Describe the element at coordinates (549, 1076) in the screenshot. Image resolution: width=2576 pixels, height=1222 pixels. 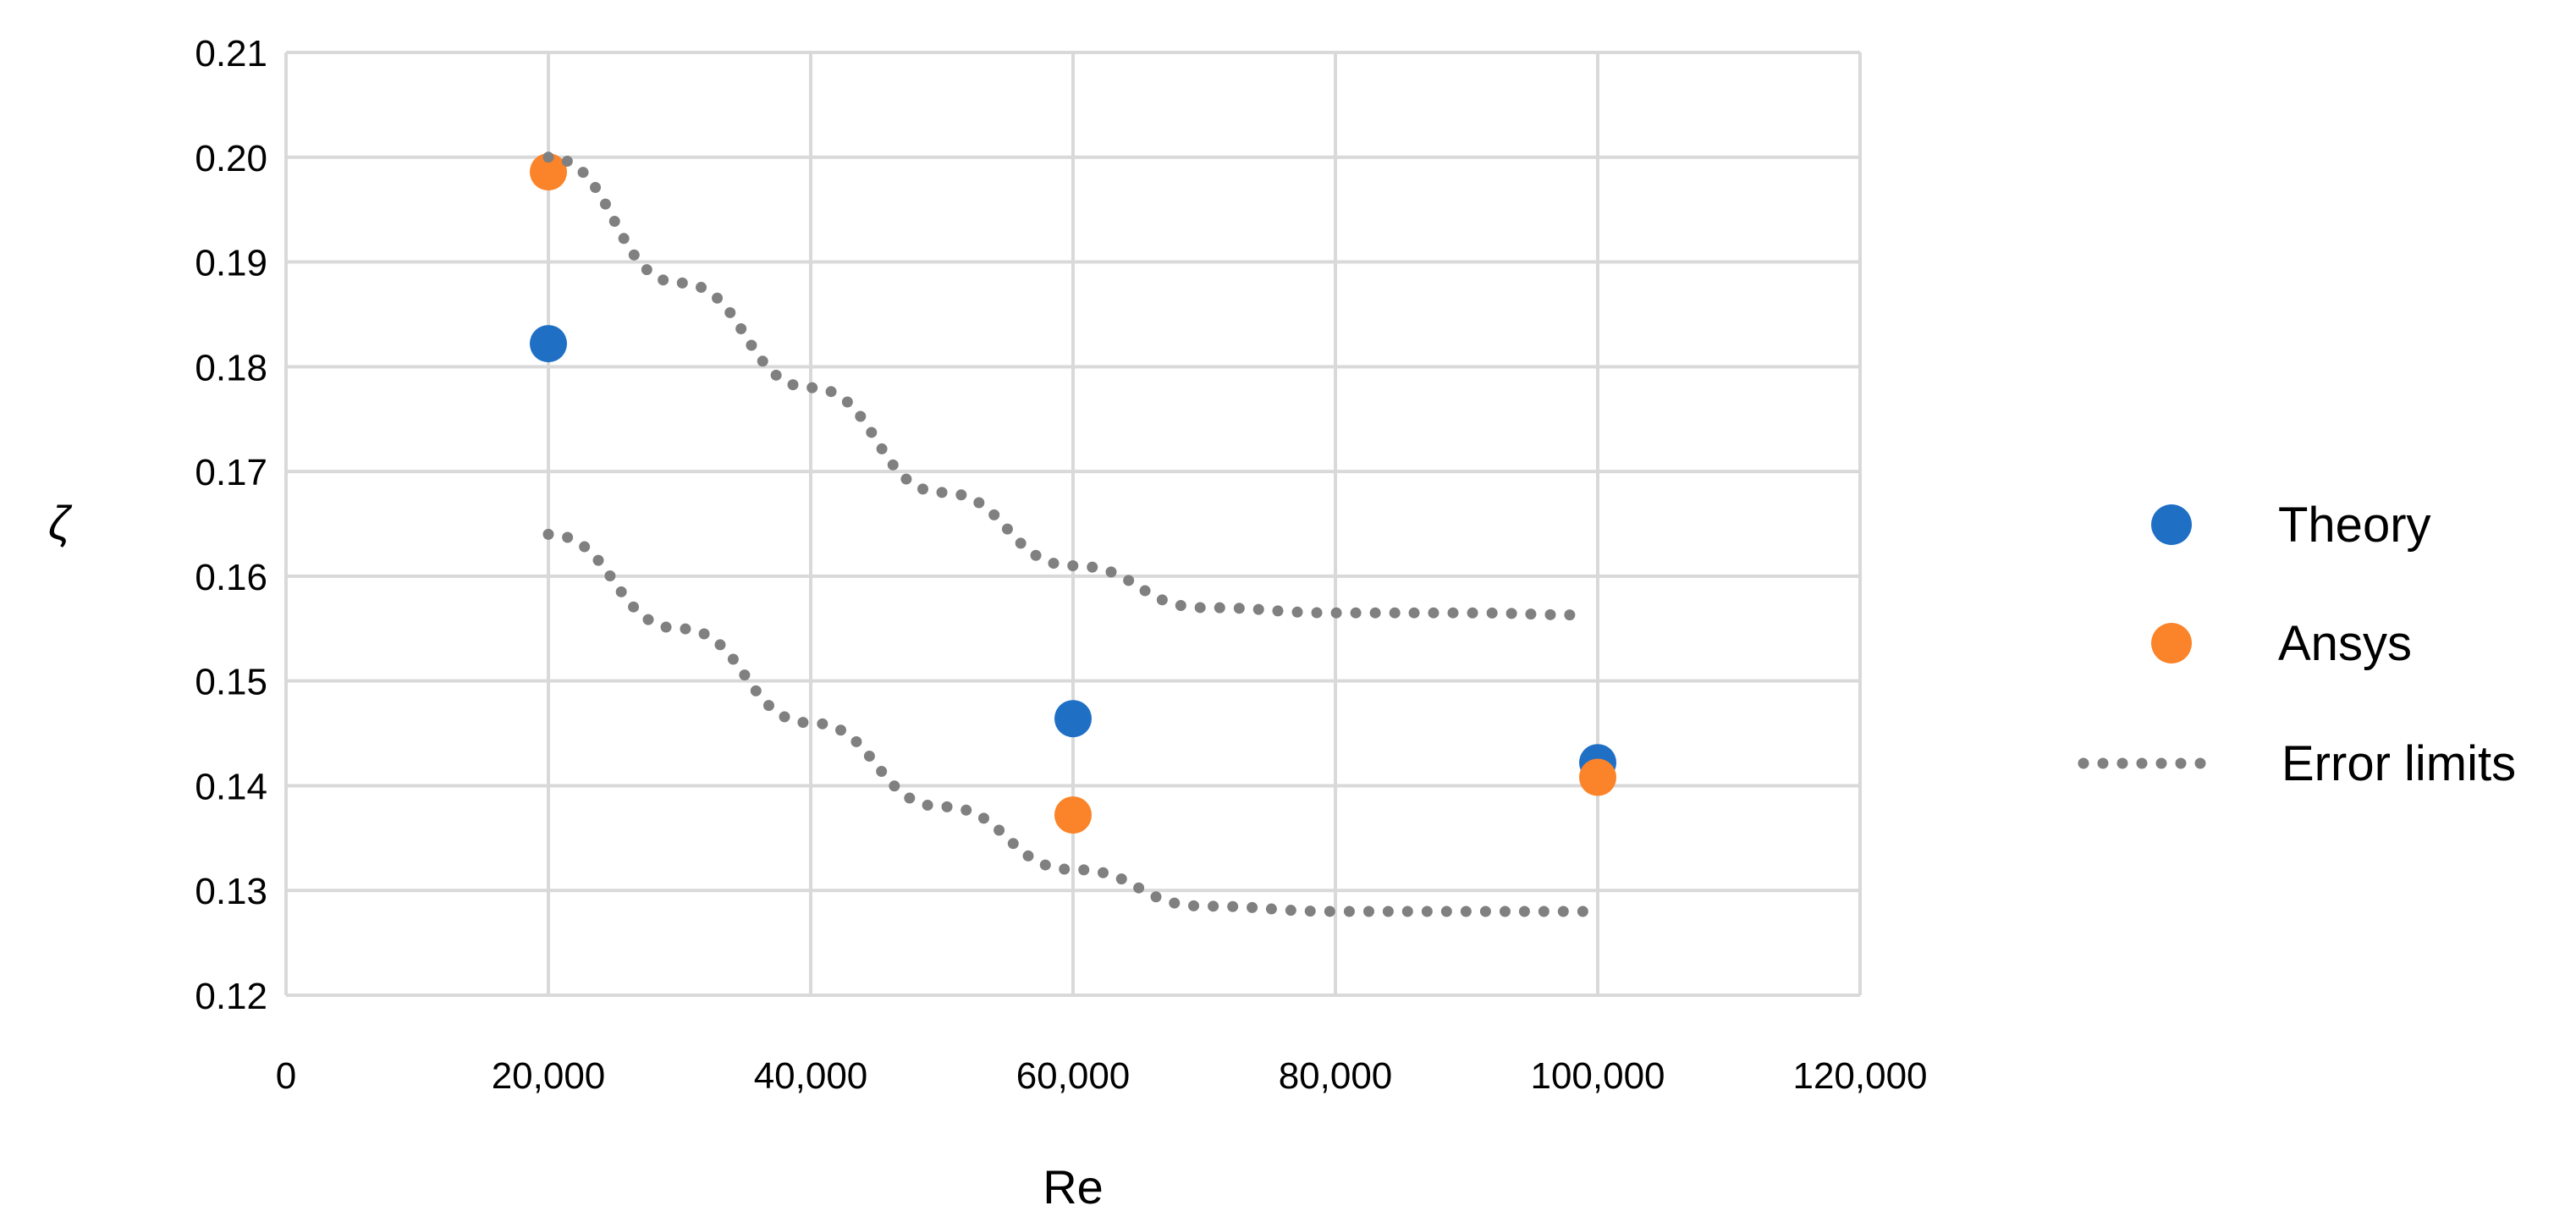
I see `x-tick-label: 20,000` at that location.